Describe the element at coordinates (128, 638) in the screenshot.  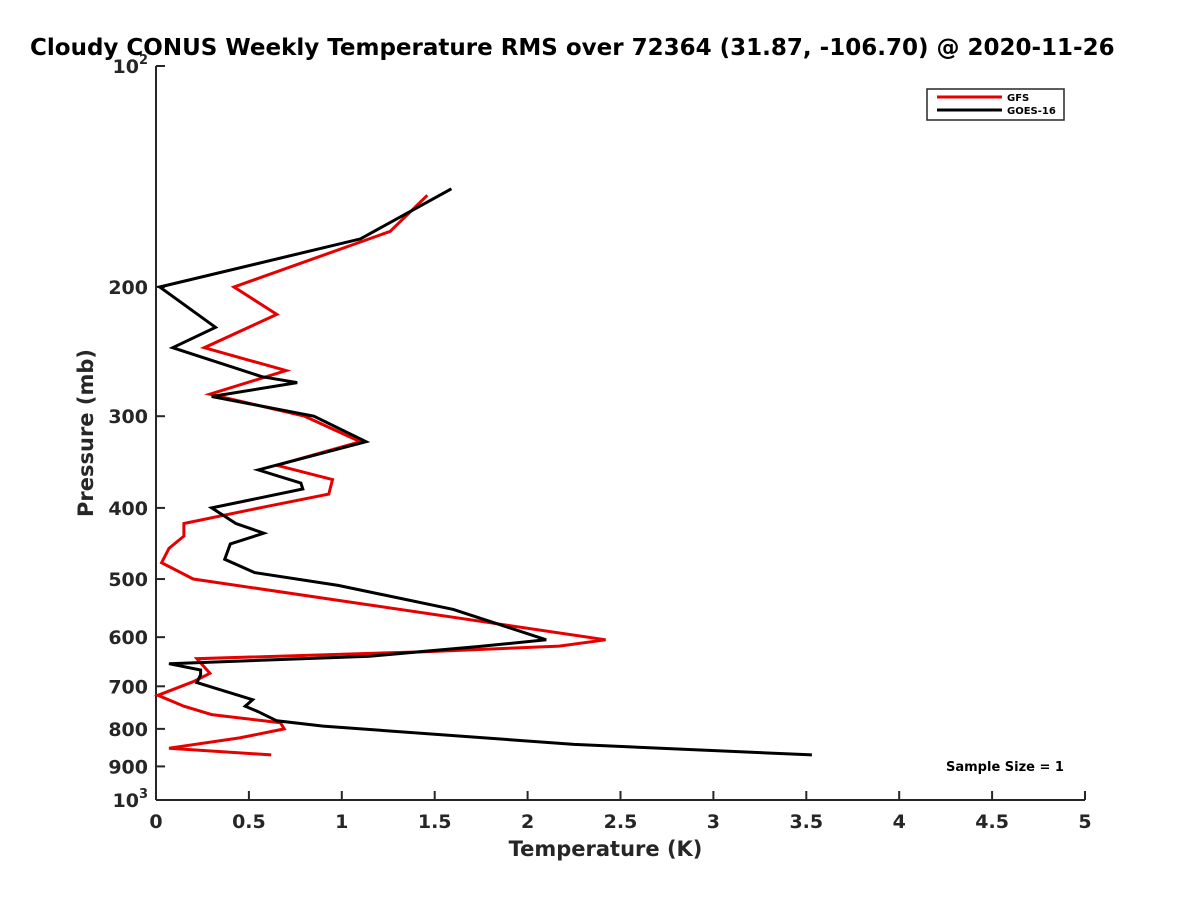
I see `y-tick-label: 600` at that location.